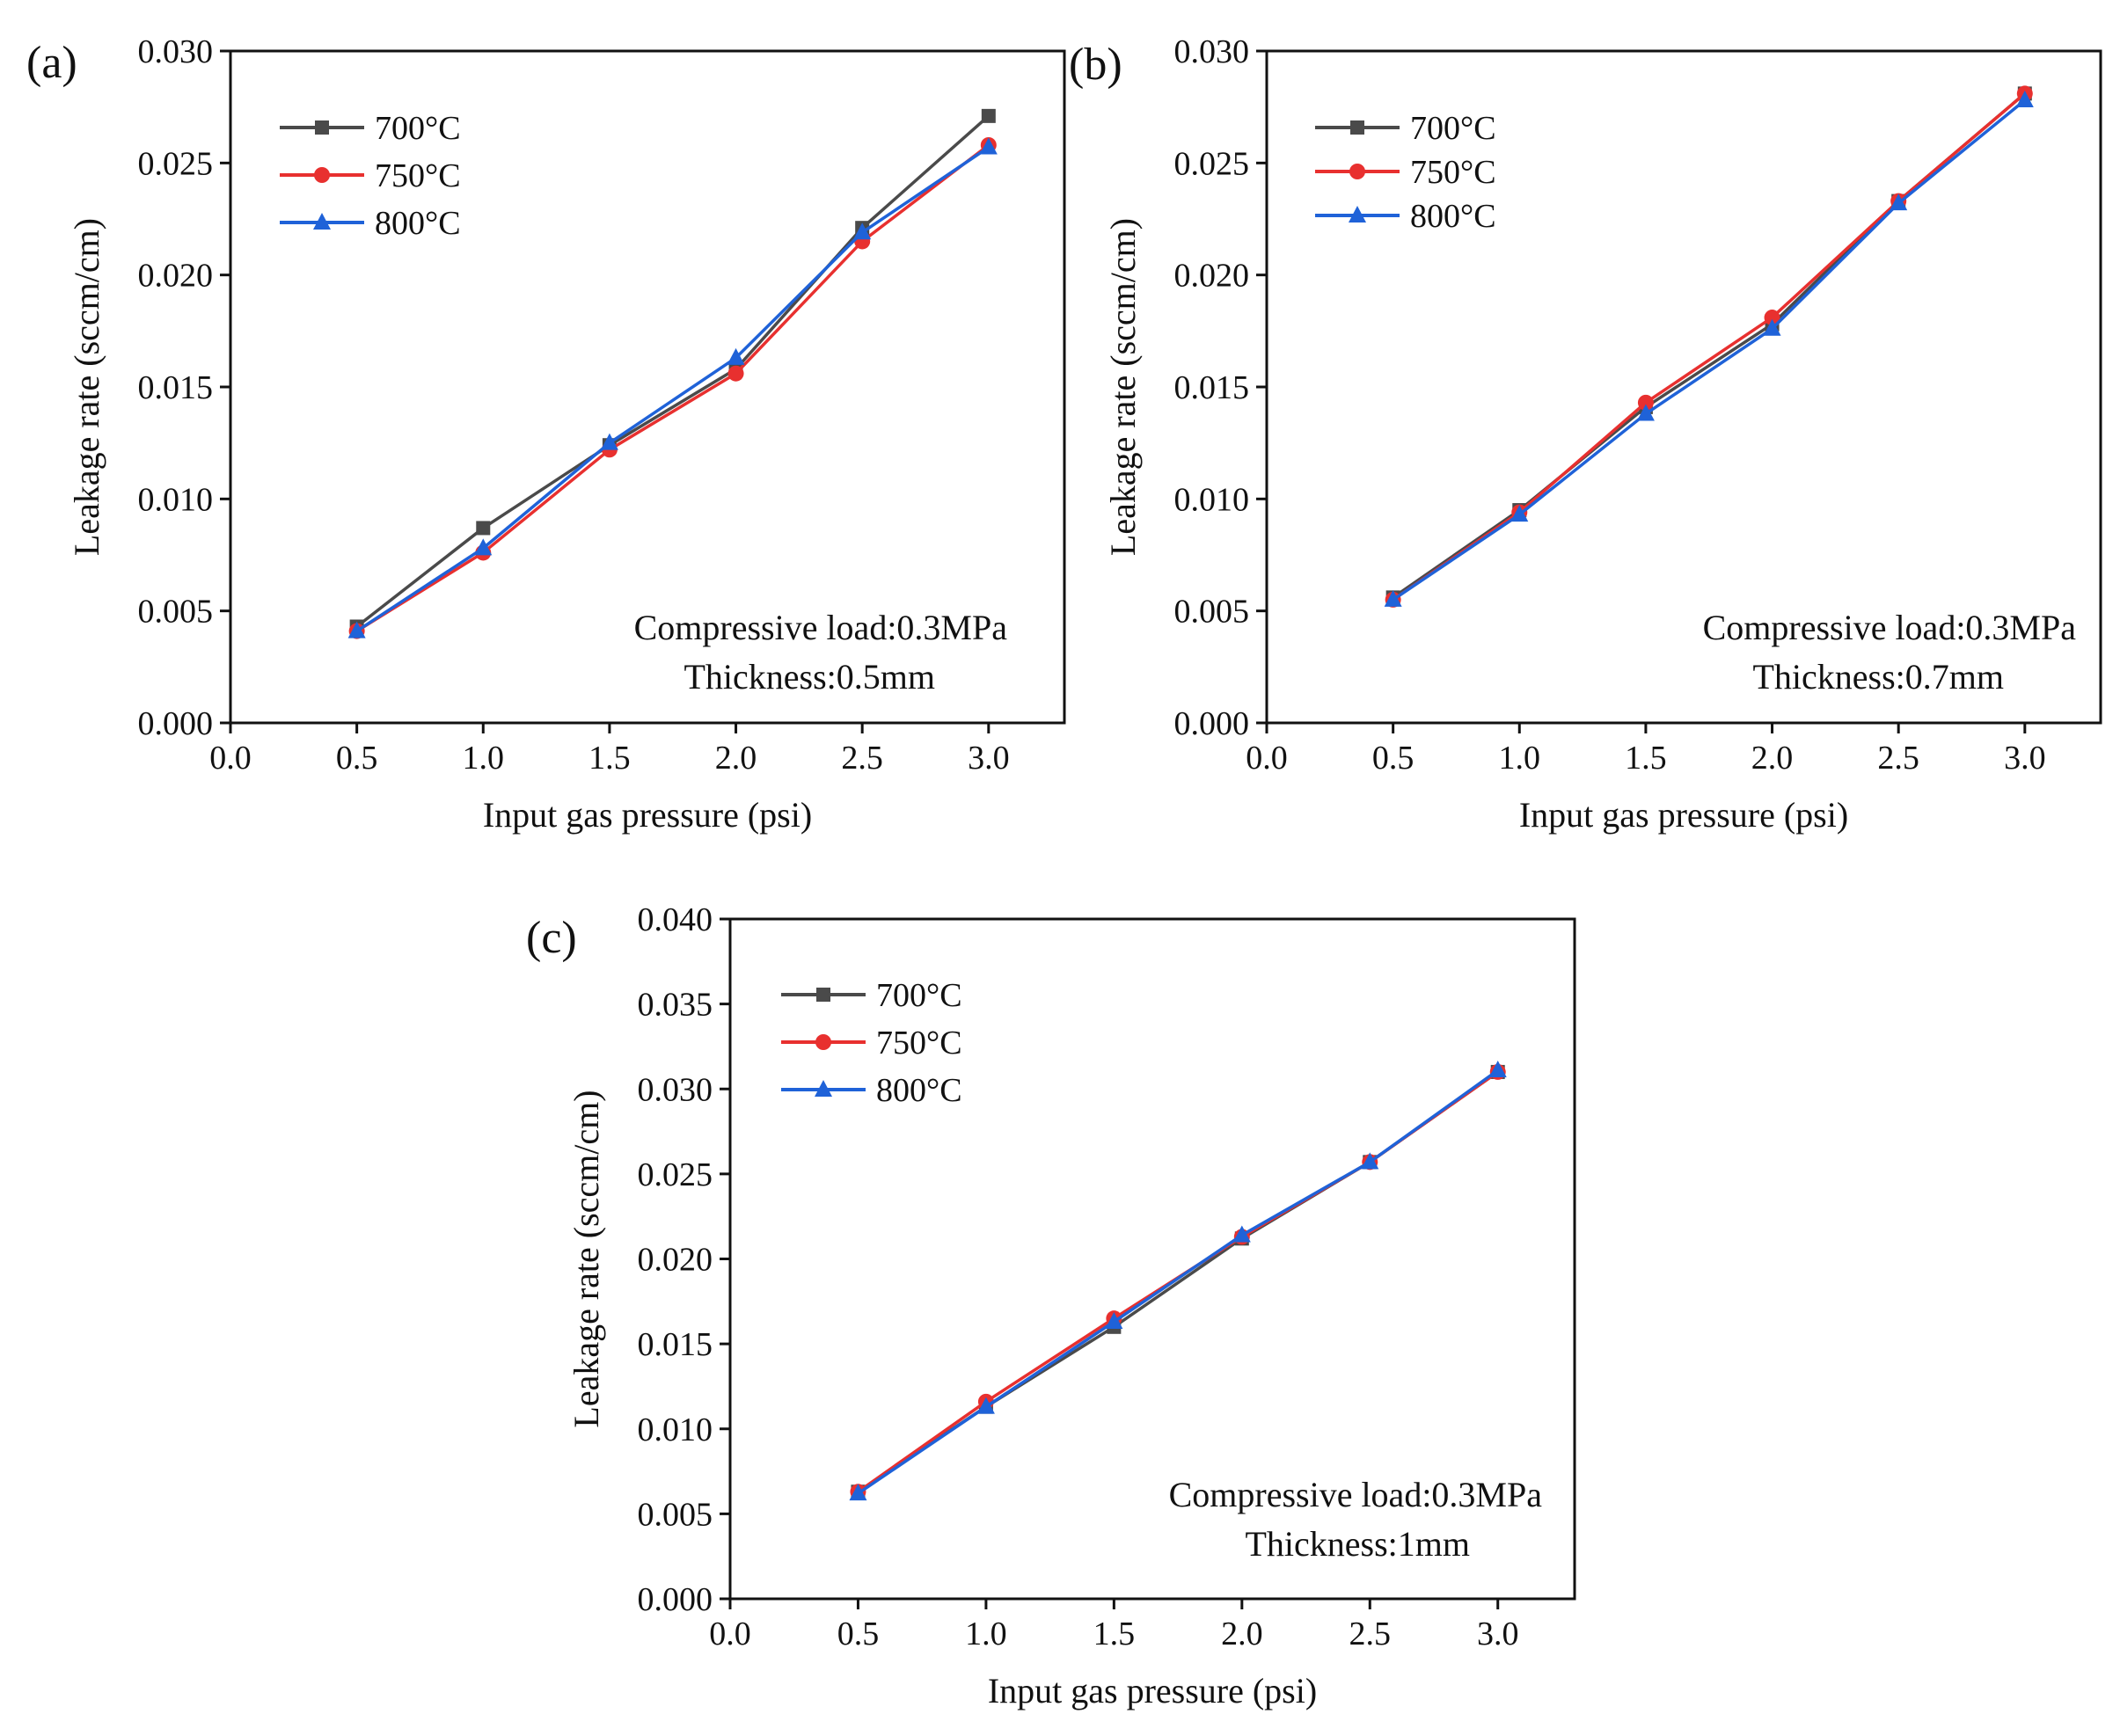  What do you see at coordinates (551, 938) in the screenshot?
I see `panel-label: (c)` at bounding box center [551, 938].